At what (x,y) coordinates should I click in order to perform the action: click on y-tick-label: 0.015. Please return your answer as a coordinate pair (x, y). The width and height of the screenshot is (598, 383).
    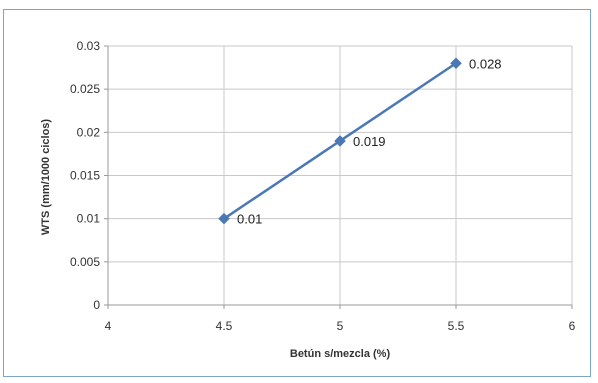
    Looking at the image, I should click on (85, 176).